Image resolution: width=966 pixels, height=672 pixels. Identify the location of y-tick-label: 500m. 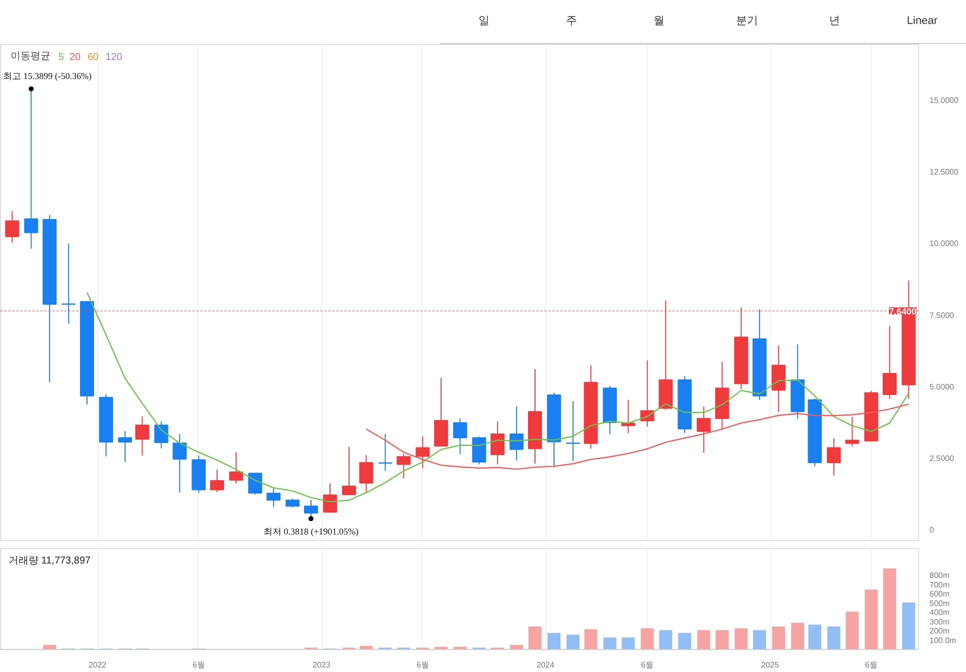
(940, 603).